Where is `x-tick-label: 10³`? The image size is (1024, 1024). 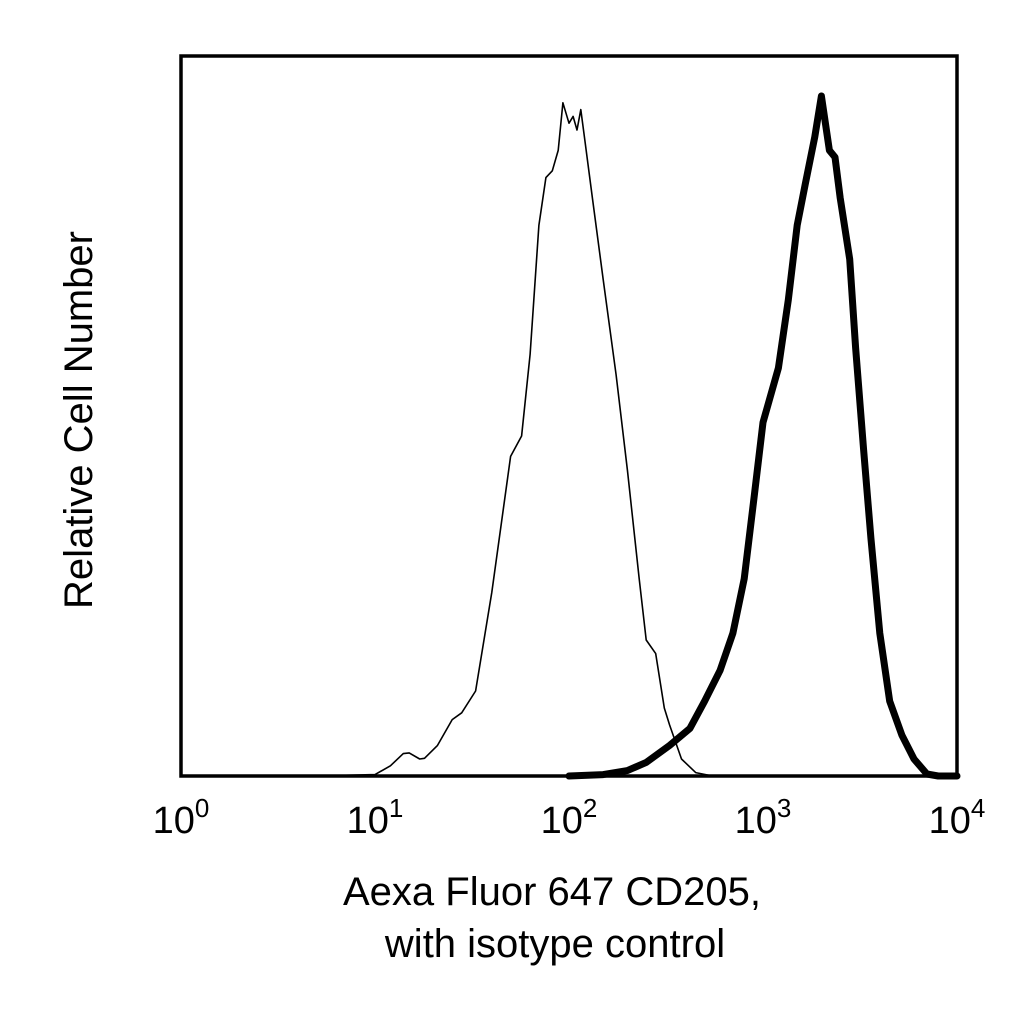
x-tick-label: 10³ is located at coordinates (763, 817).